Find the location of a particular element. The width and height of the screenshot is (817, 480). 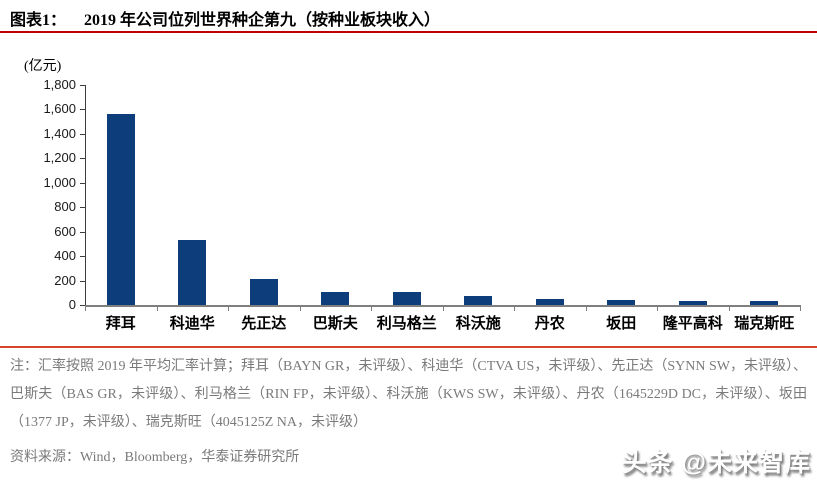

y-tick-label: 800 is located at coordinates (65, 207).